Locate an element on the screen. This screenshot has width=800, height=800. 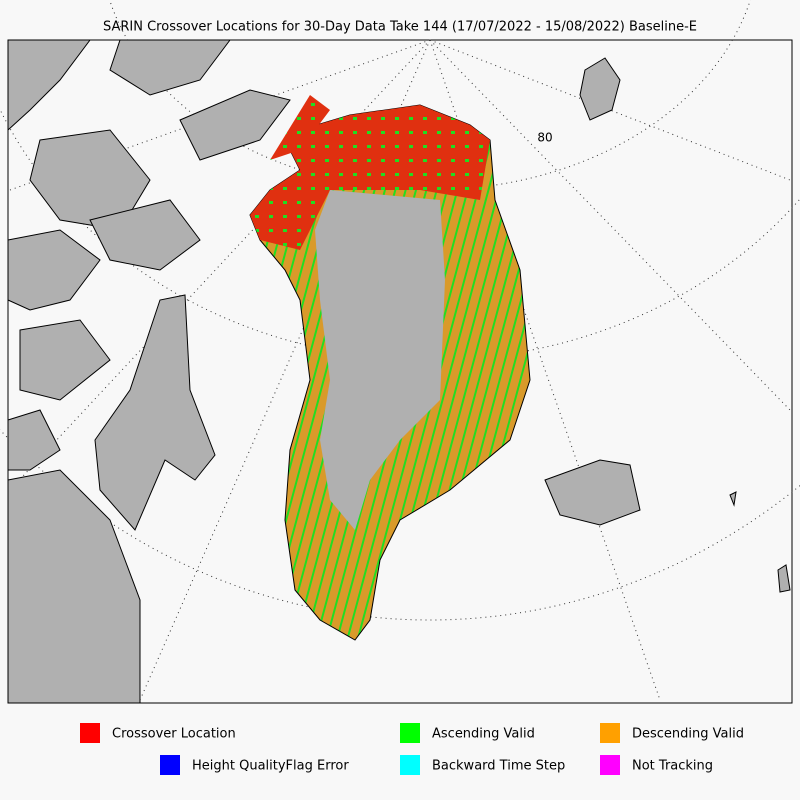
legend-label: Descending Valid is located at coordinates (688, 734).